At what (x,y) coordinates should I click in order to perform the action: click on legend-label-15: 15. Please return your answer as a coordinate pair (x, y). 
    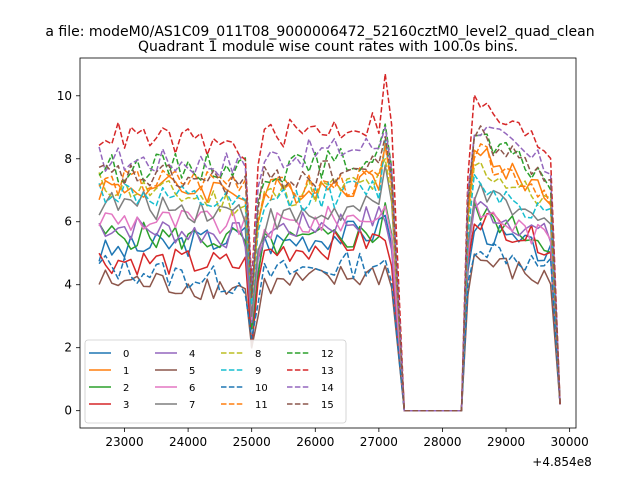
    Looking at the image, I should click on (327, 405).